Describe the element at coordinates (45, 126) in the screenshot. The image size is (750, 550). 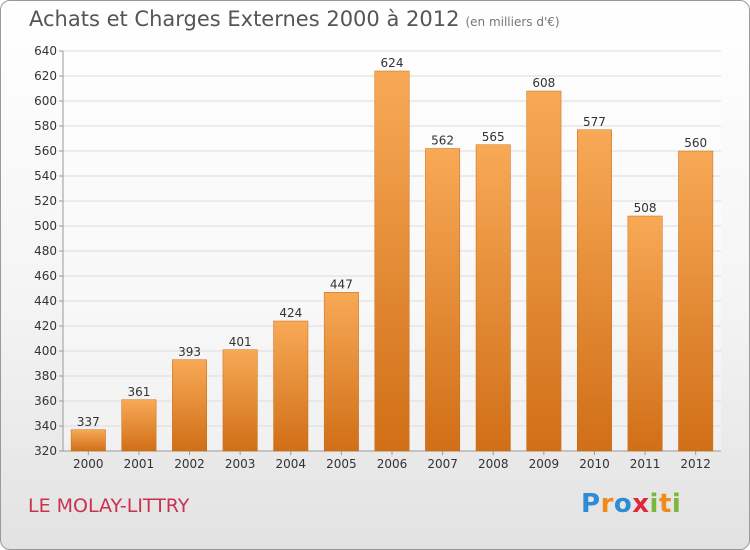
I see `y-tick-label: 580` at that location.